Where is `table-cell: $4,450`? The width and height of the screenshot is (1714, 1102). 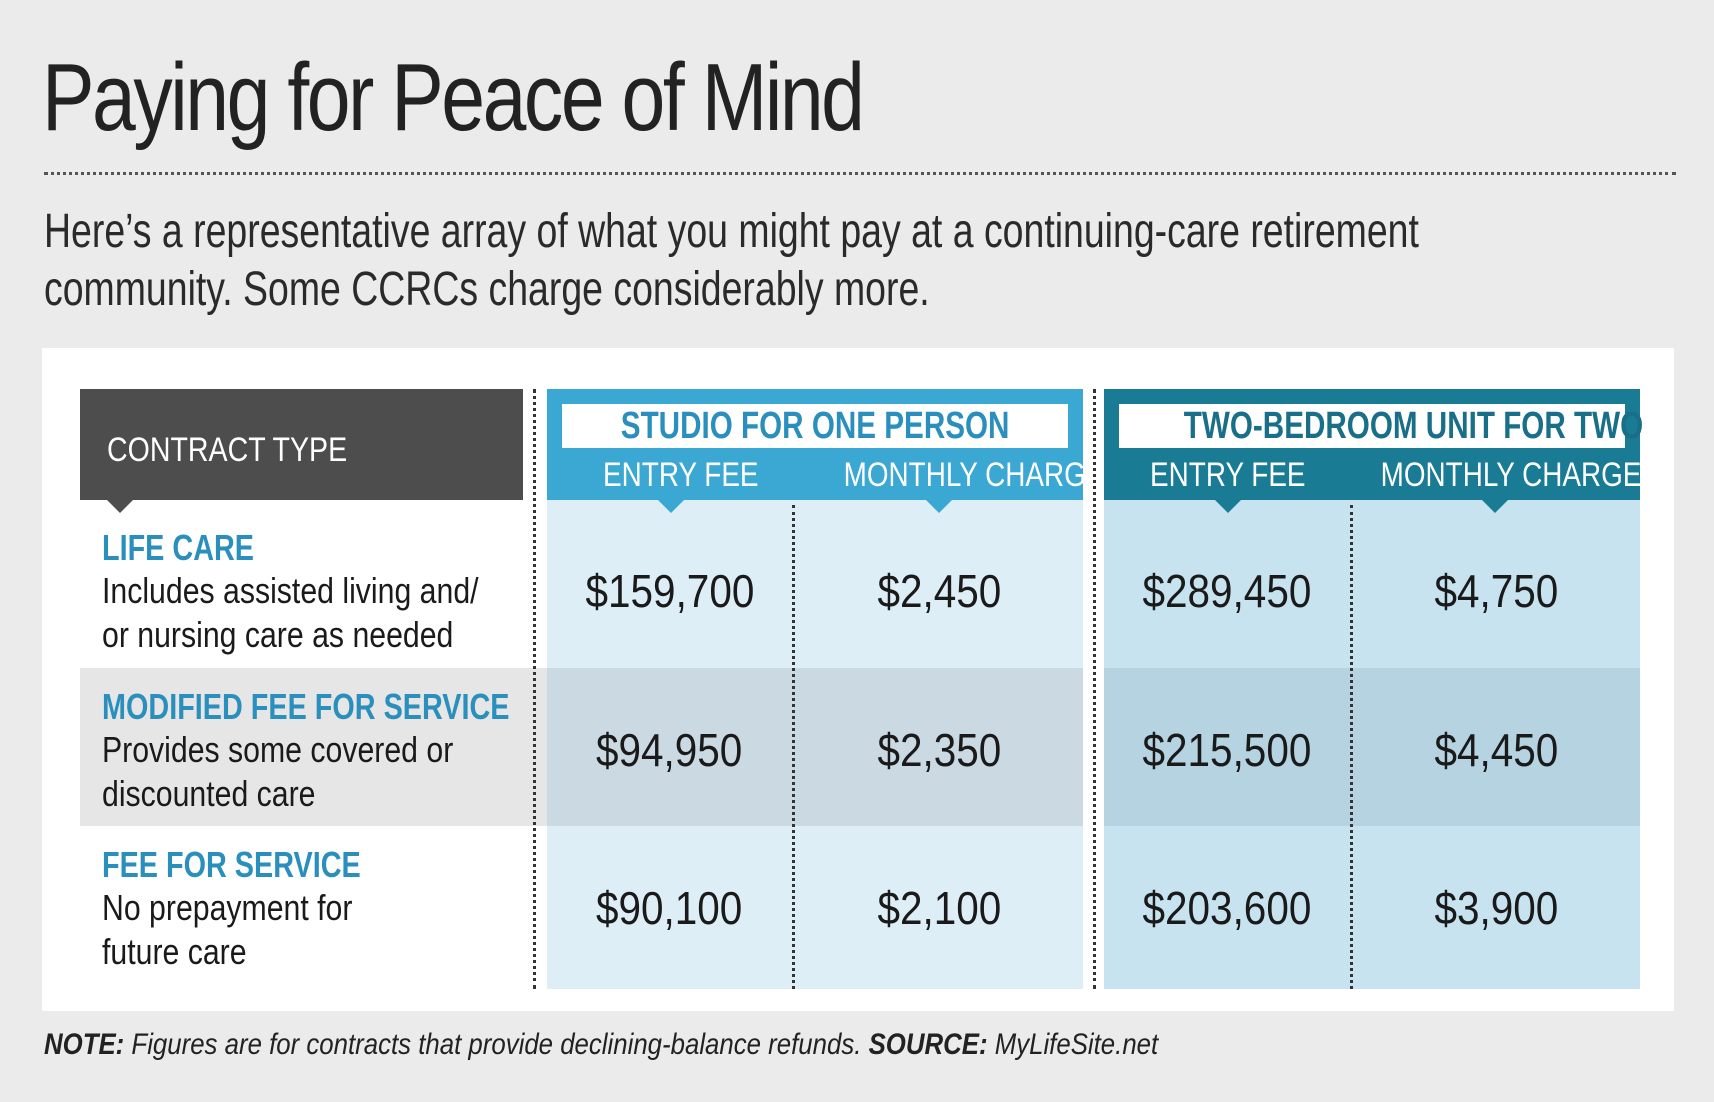 table-cell: $4,450 is located at coordinates (1496, 750).